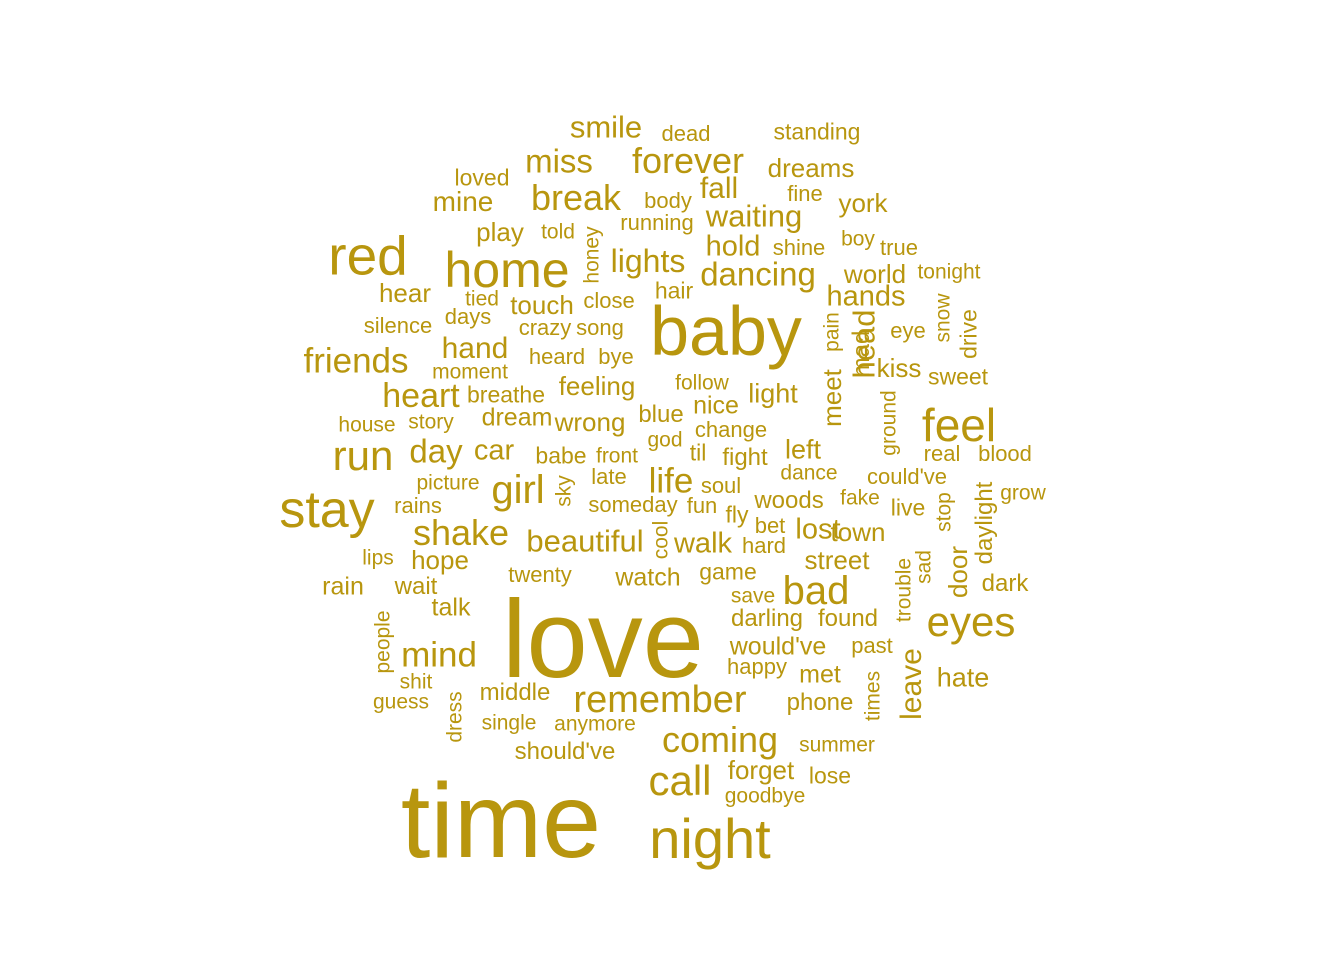 The height and width of the screenshot is (960, 1344). Describe the element at coordinates (809, 473) in the screenshot. I see `word-dance: dance` at that location.